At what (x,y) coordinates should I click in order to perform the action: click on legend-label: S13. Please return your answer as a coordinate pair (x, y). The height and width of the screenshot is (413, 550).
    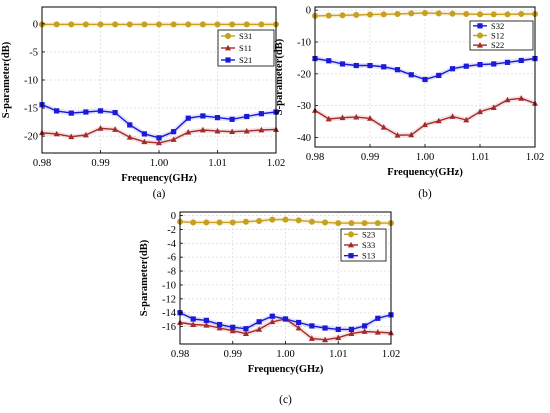
    Looking at the image, I should click on (368, 256).